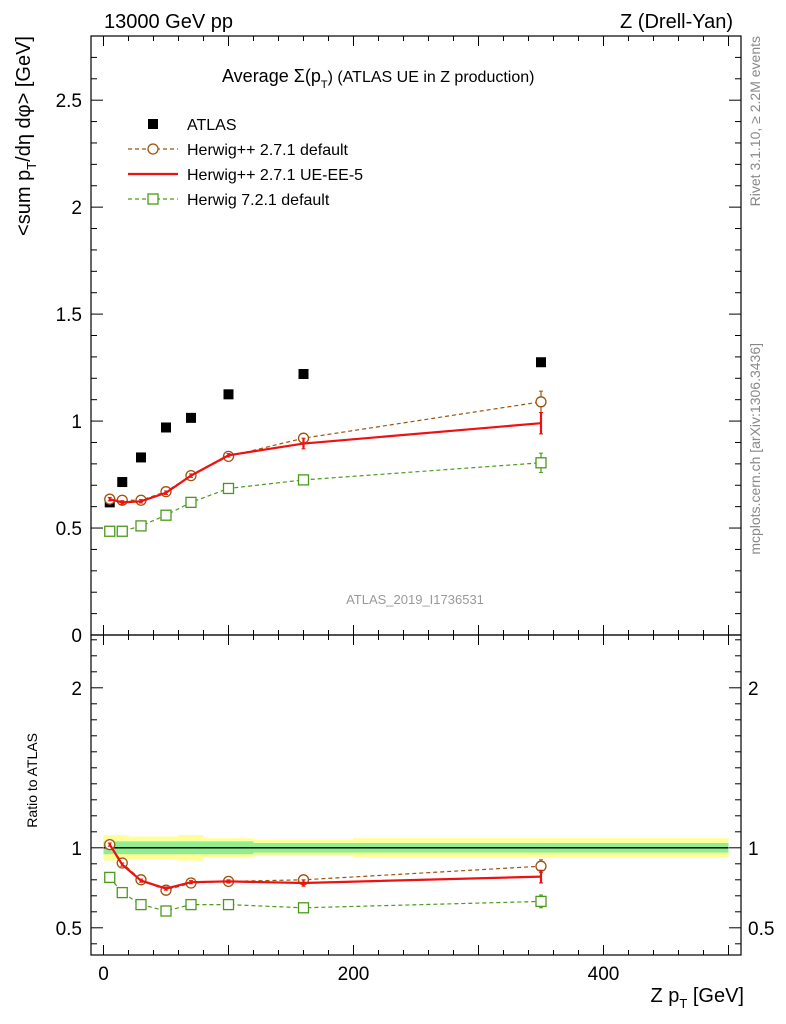 Image resolution: width=786 pixels, height=1024 pixels. I want to click on x-tick-label: 0, so click(103, 974).